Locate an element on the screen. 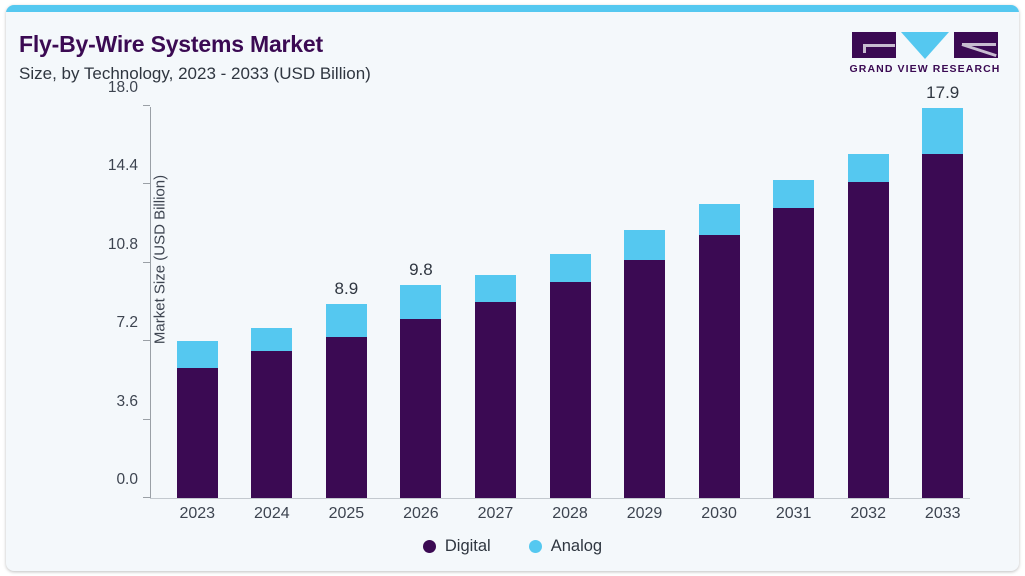 This screenshot has height=576, width=1025. bar-group: 17.9 is located at coordinates (943, 290).